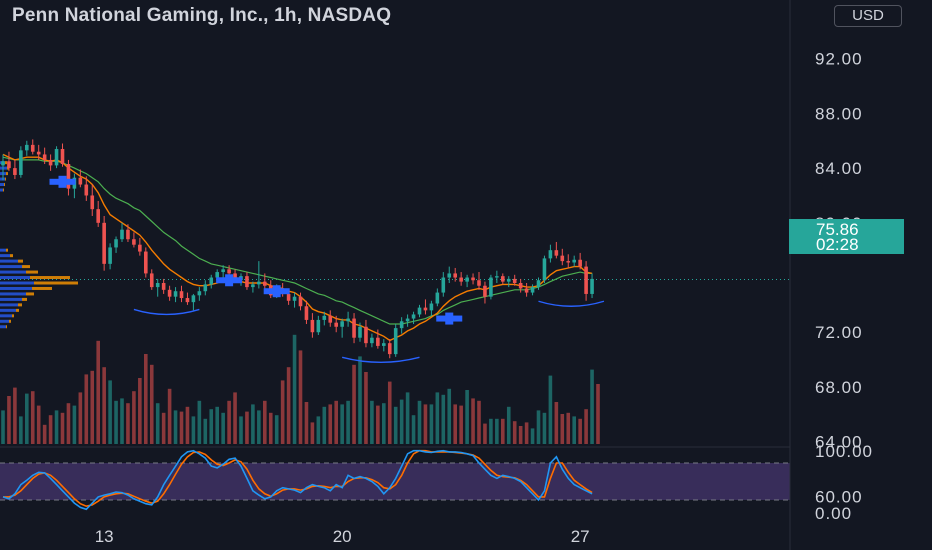  Describe the element at coordinates (839, 387) in the screenshot. I see `price-tick-label: 68.00` at that location.